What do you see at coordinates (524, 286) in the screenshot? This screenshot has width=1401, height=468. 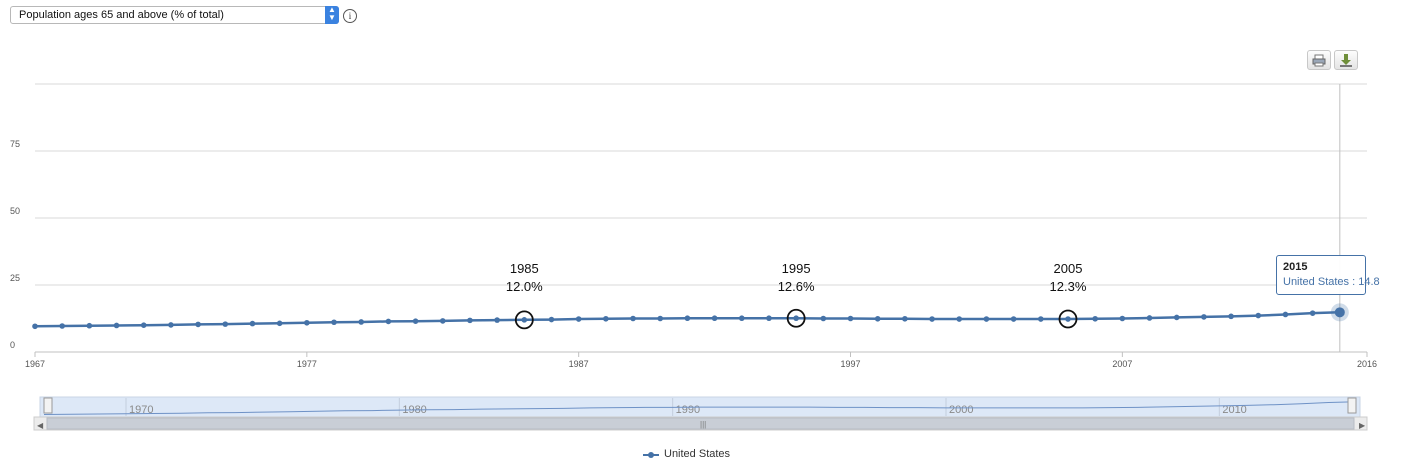 I see `annotation-value: 12.0%` at bounding box center [524, 286].